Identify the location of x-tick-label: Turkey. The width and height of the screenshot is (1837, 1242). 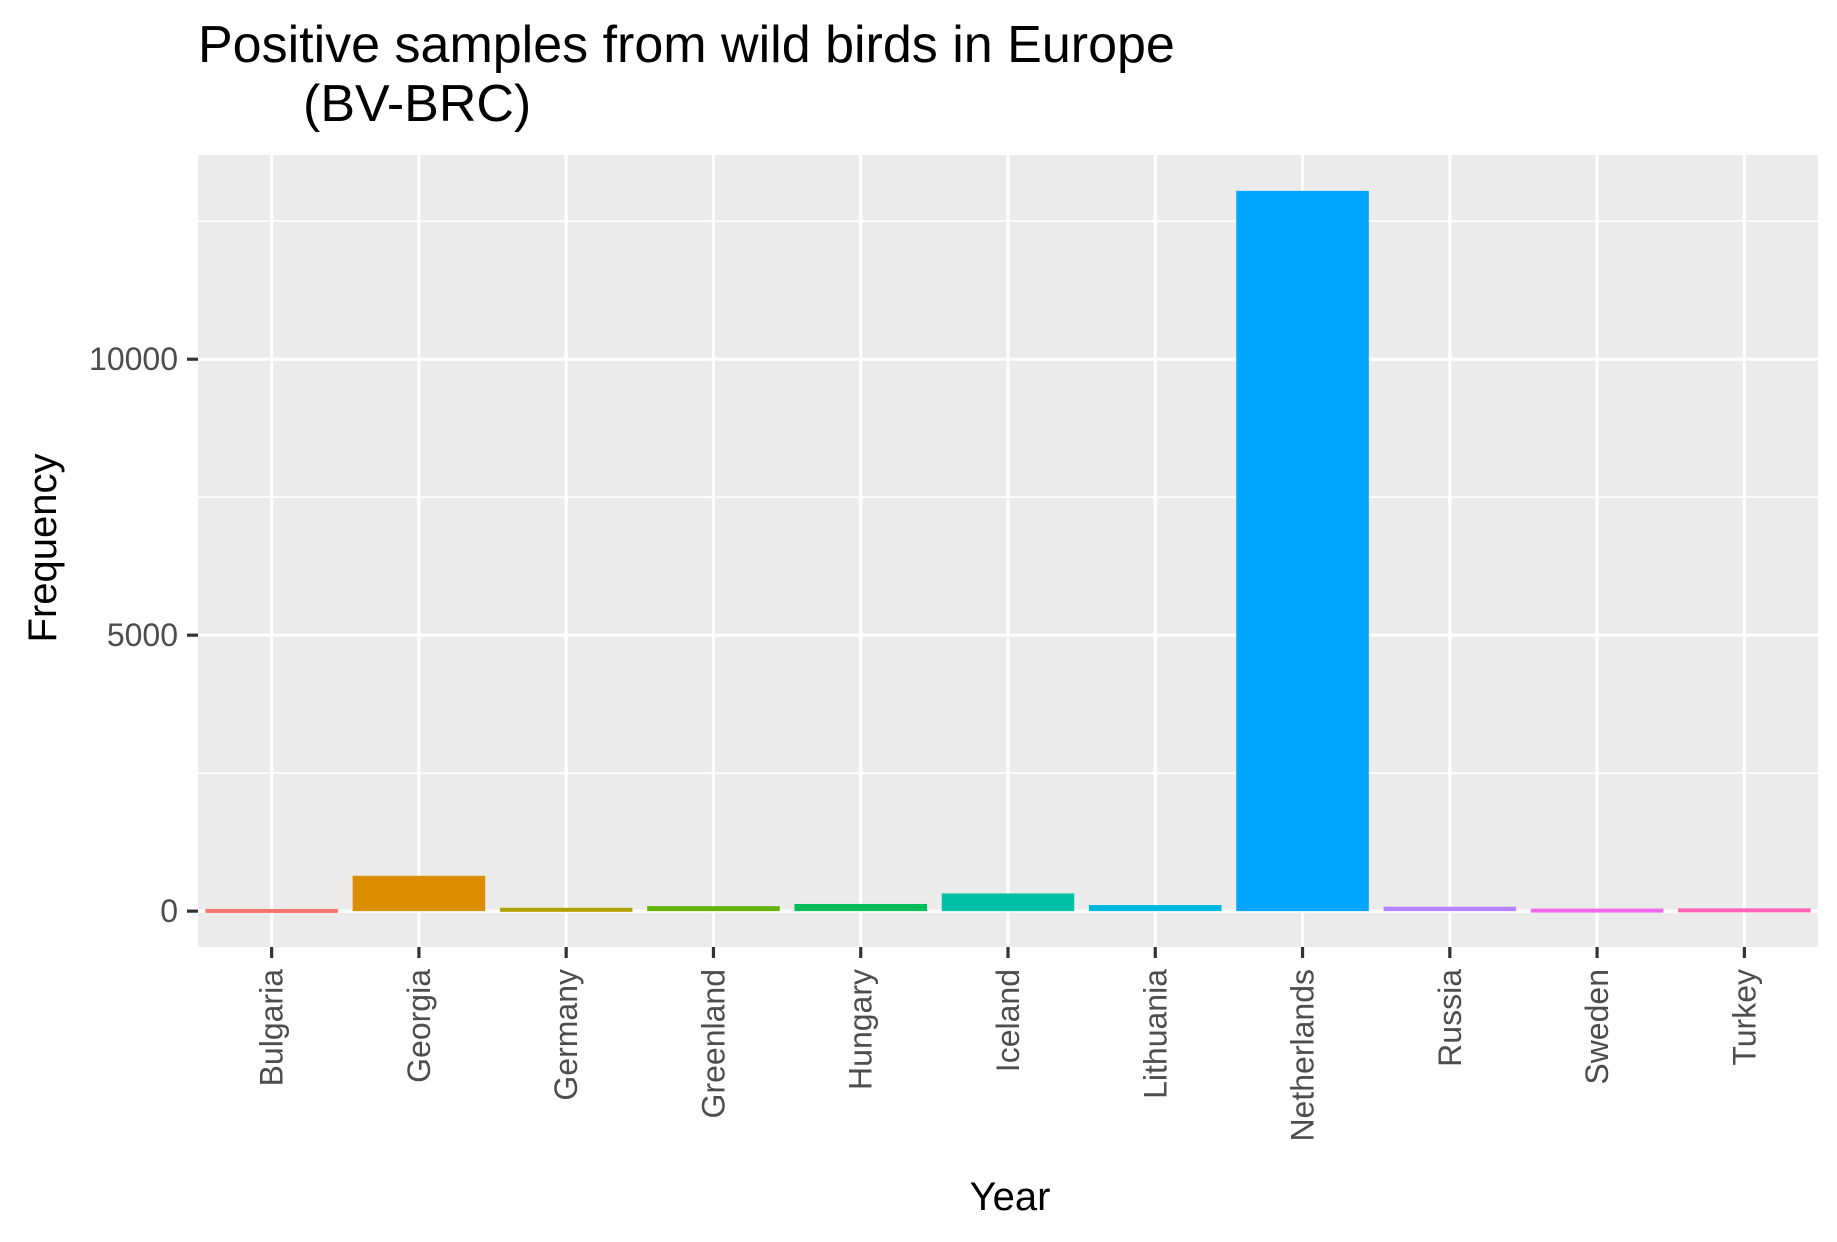
(1744, 1017).